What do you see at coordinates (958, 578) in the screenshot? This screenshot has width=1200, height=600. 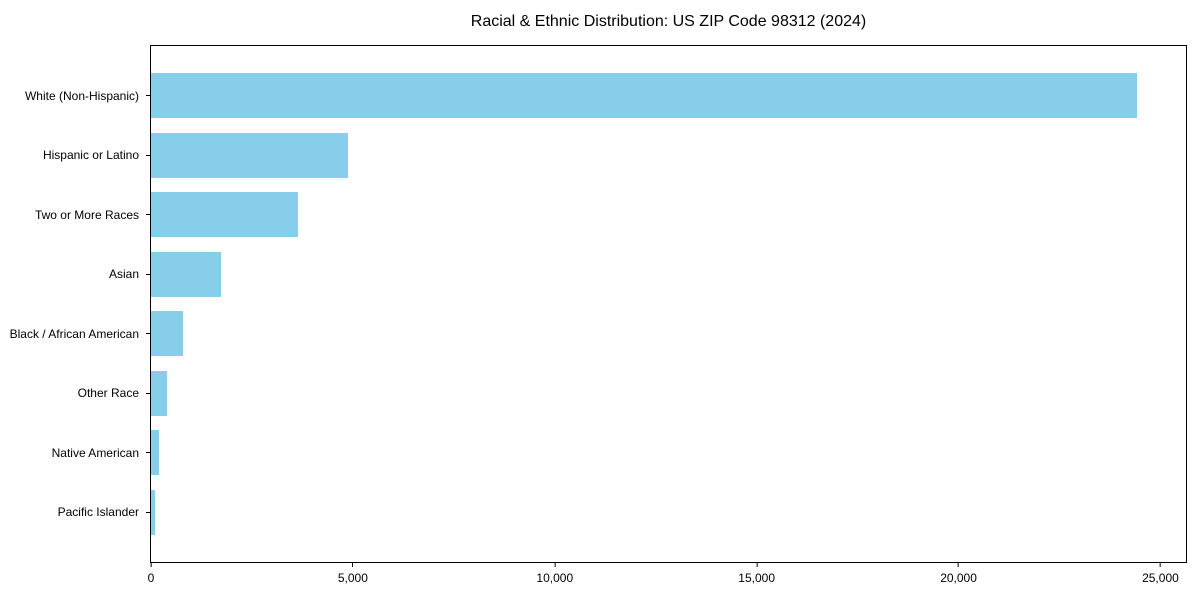 I see `x-tick-label: 20,000` at bounding box center [958, 578].